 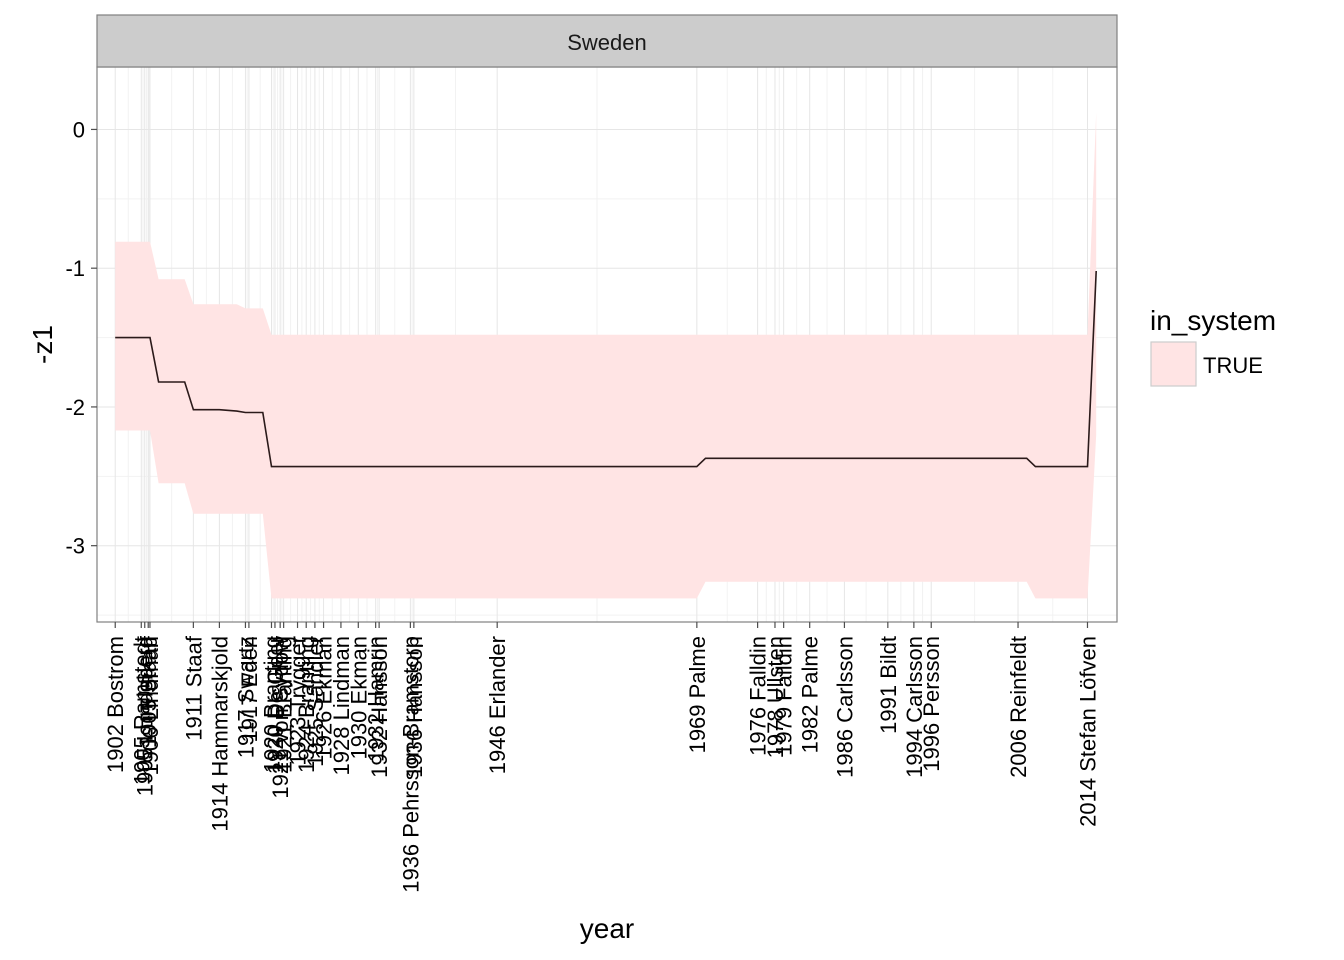 What do you see at coordinates (888, 685) in the screenshot?
I see `x-tick-label: 1991 Bildt` at bounding box center [888, 685].